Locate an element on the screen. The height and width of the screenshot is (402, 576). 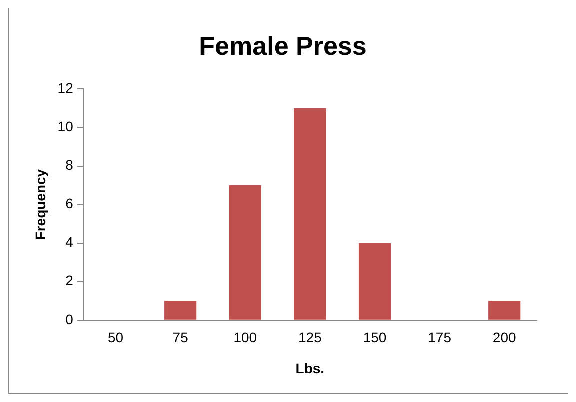
y-tick-label: 8 is located at coordinates (70, 165).